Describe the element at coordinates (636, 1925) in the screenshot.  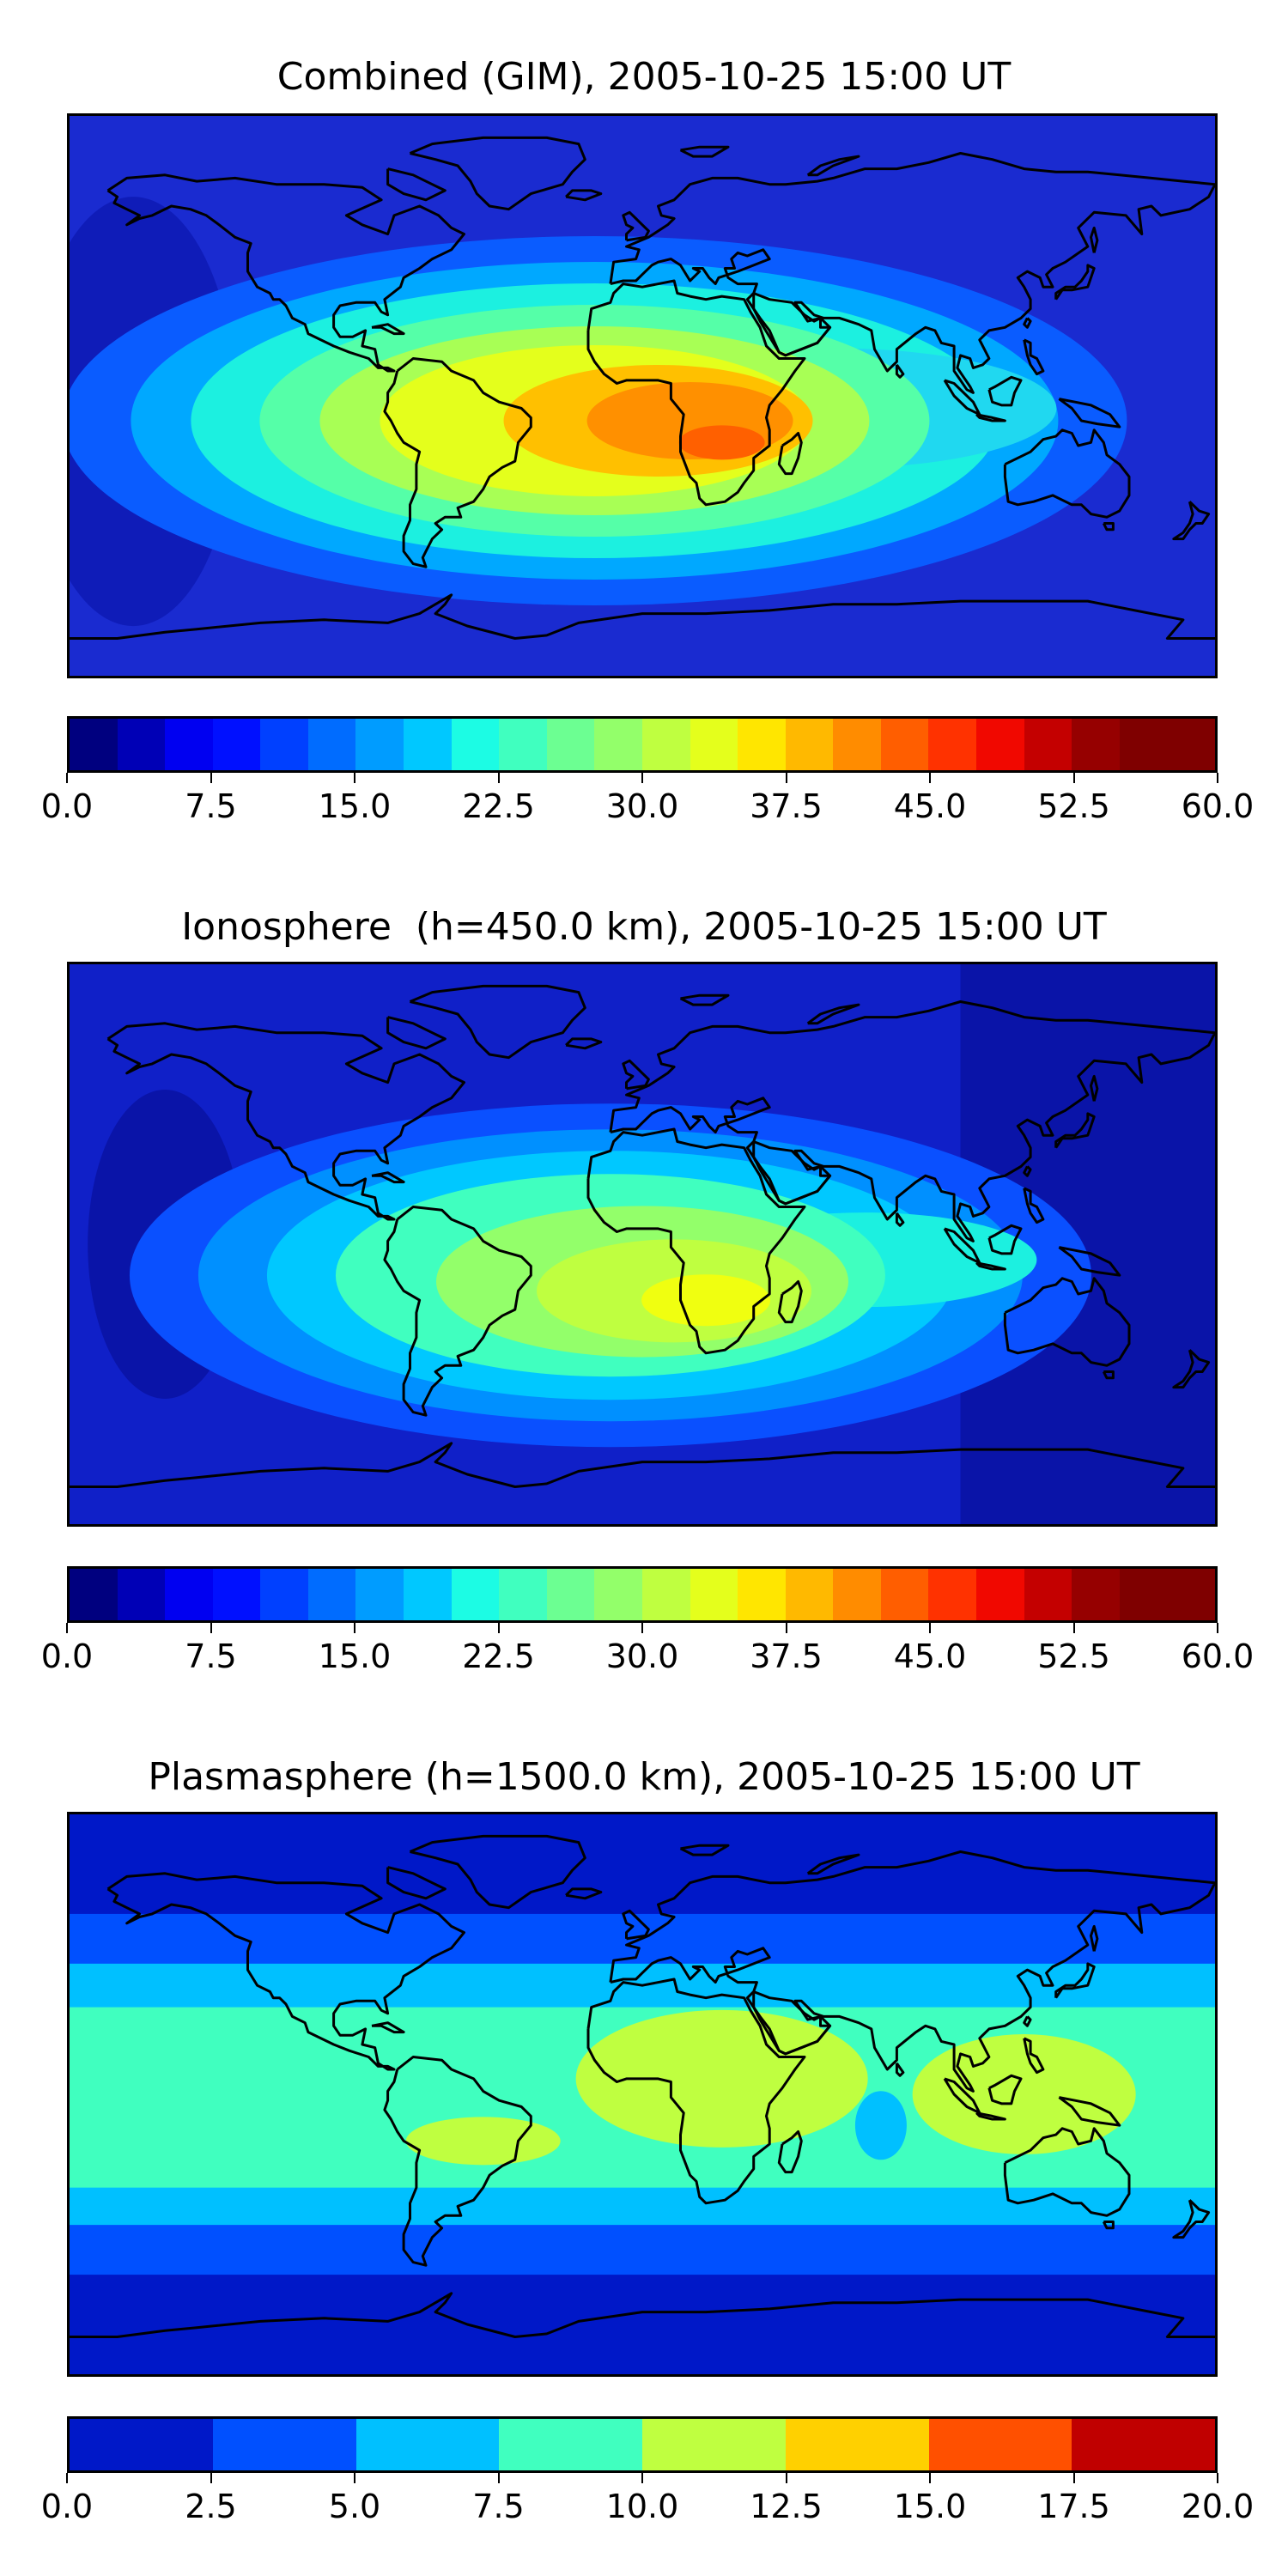
I see `coastline-great-britain` at that location.